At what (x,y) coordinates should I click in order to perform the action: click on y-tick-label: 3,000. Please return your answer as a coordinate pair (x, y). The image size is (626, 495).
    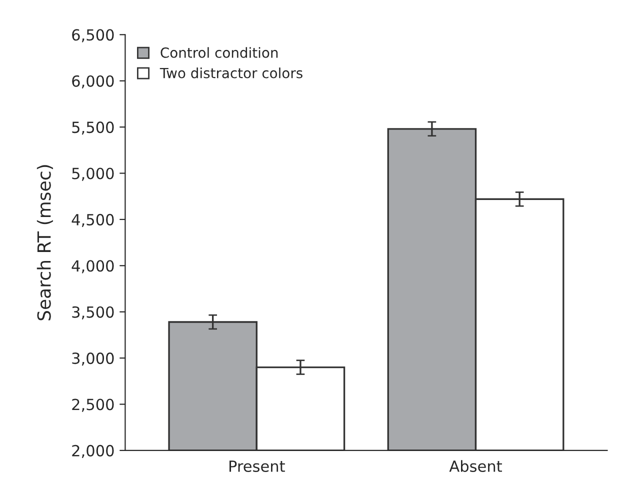
    Looking at the image, I should click on (93, 359).